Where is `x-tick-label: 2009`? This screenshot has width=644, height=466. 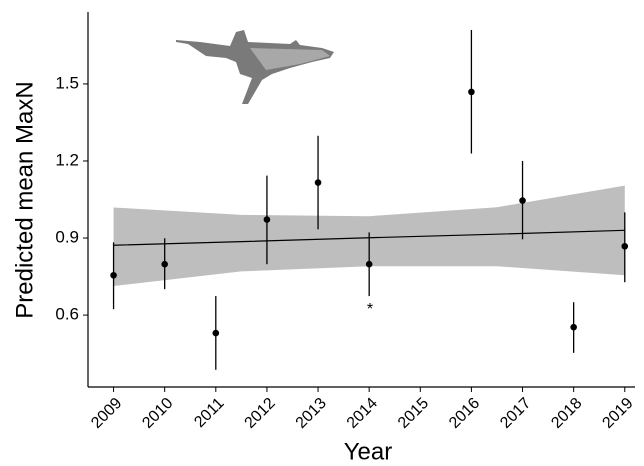
x-tick-label: 2009 is located at coordinates (106, 413).